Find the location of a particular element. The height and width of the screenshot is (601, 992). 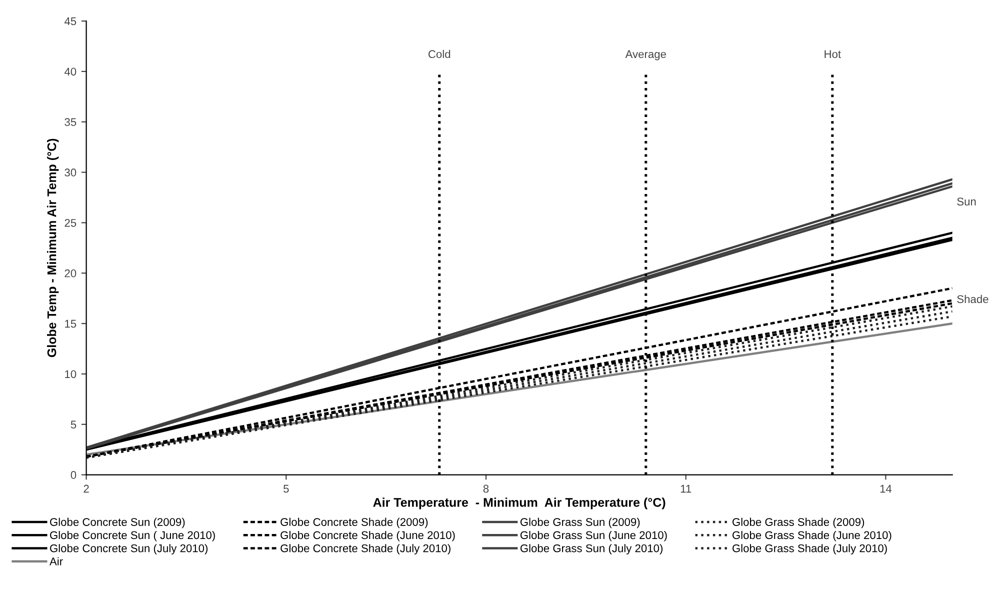

y-tick-label: 0 is located at coordinates (73, 475).